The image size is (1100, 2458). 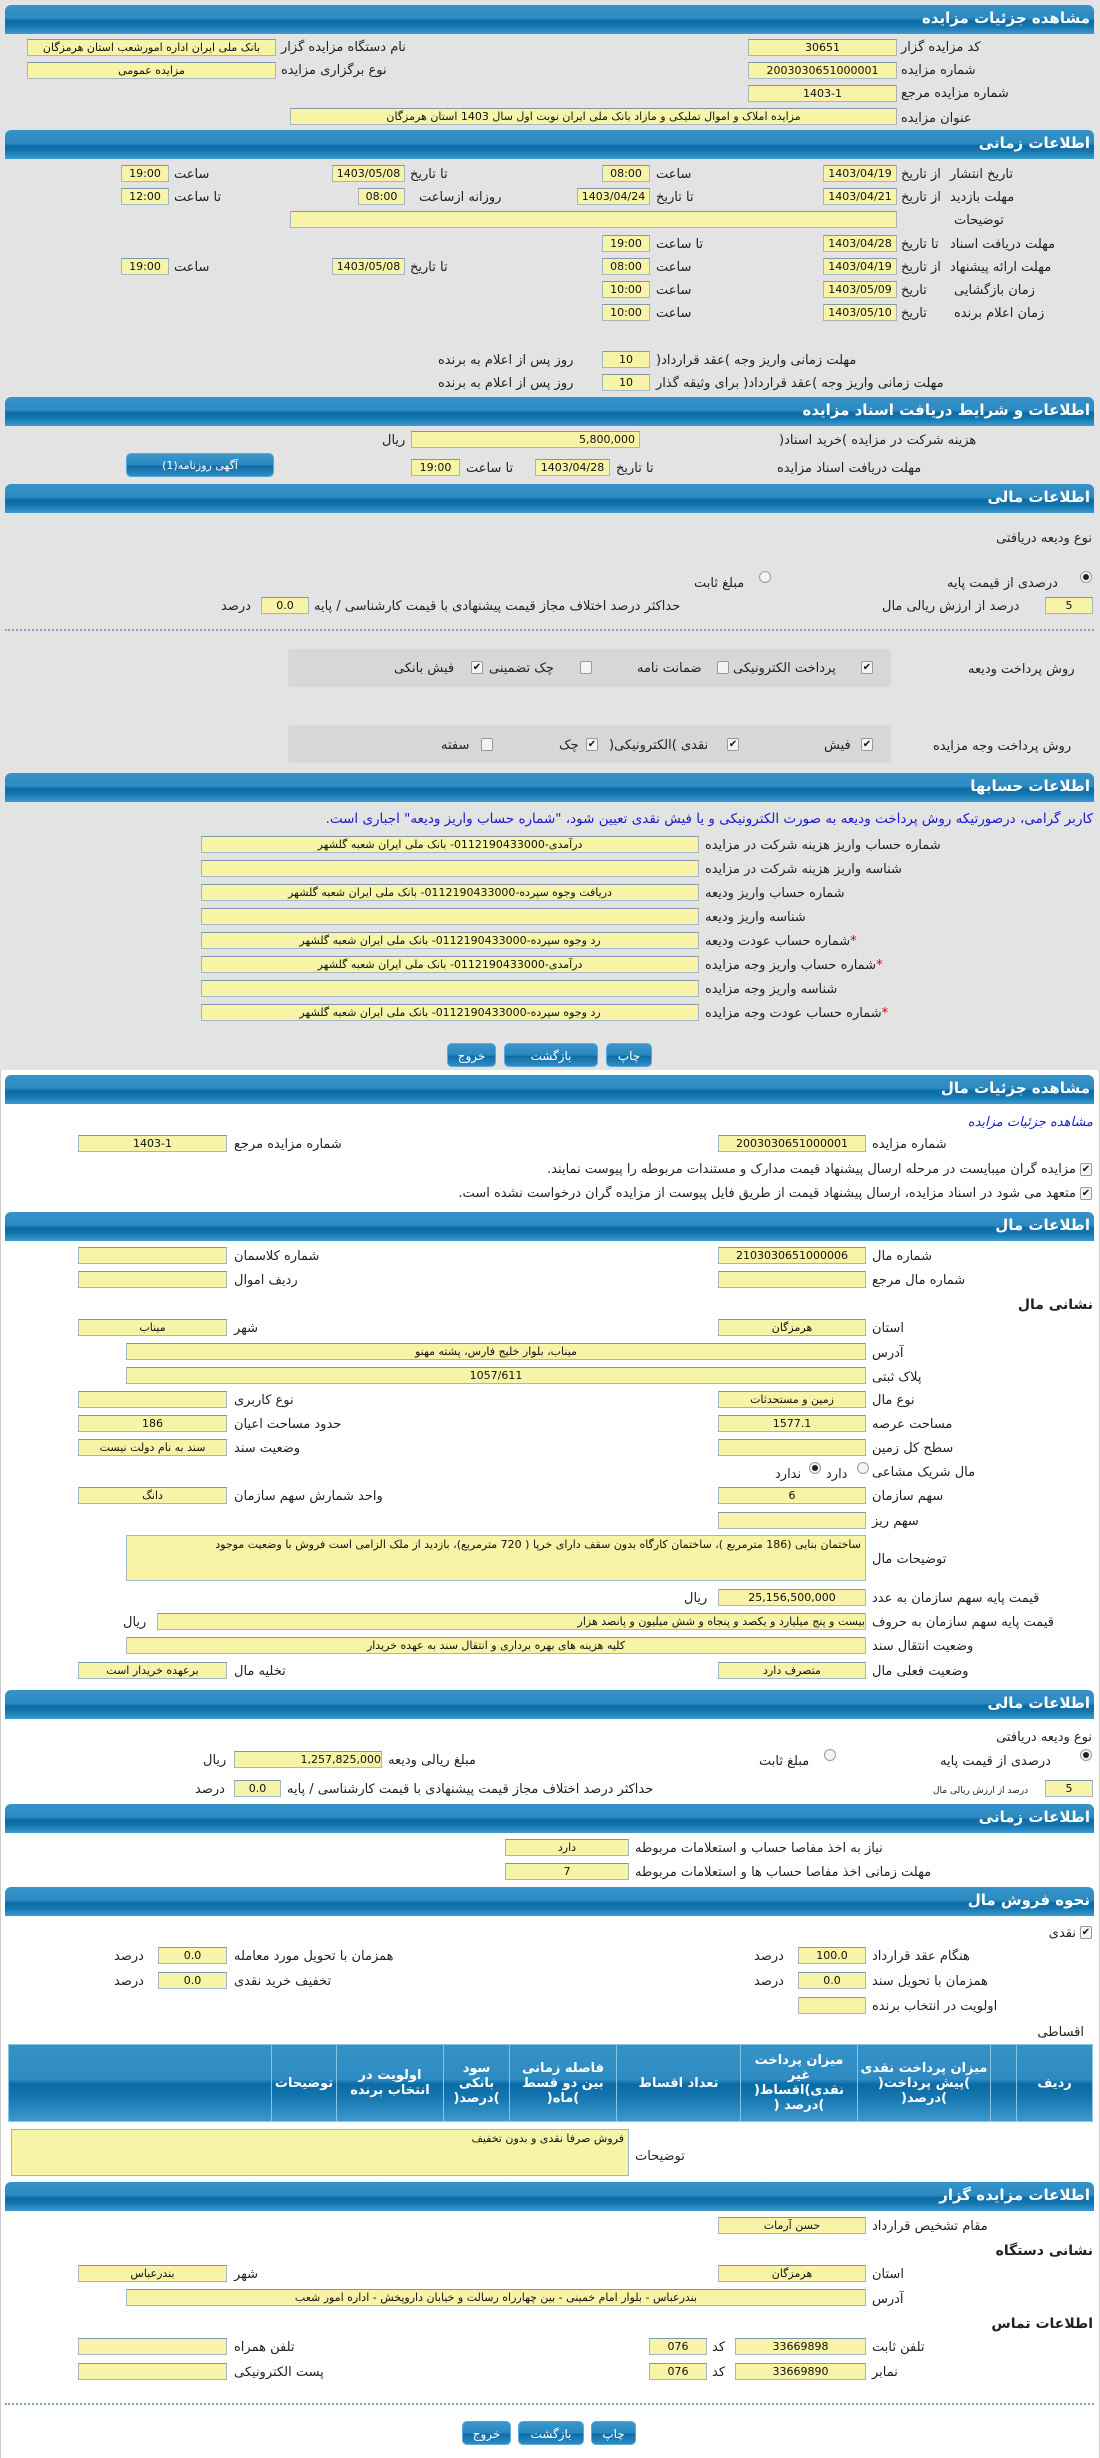 What do you see at coordinates (792, 1670) in the screenshot?
I see `current-status: متصرف دارد` at bounding box center [792, 1670].